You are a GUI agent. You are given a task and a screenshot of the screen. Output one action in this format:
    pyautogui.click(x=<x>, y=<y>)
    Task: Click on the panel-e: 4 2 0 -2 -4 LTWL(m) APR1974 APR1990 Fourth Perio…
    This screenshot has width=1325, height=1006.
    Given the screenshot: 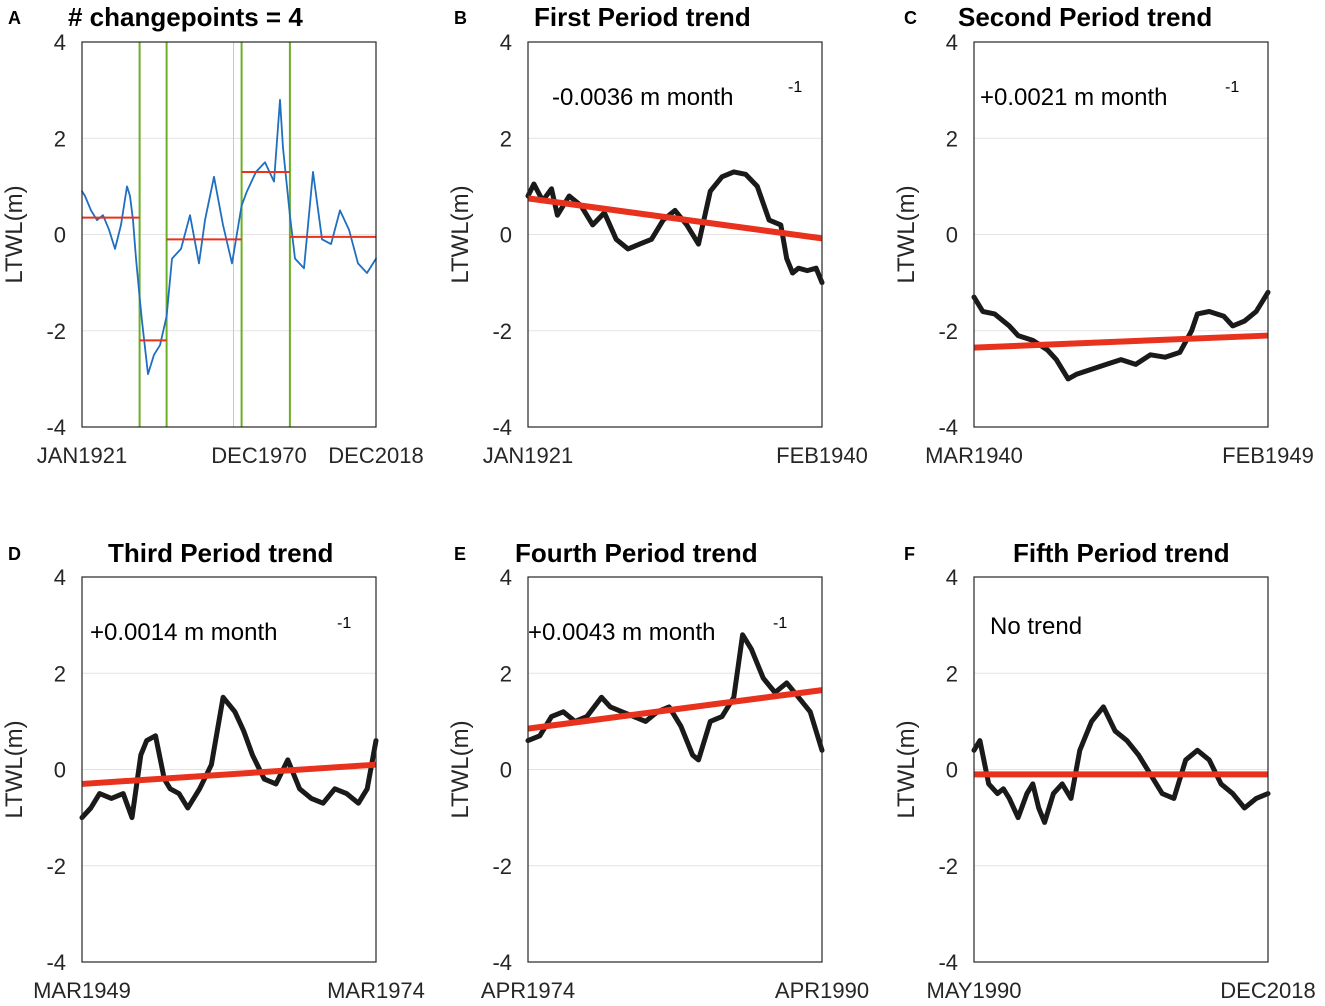 What is the action you would take?
    pyautogui.click(x=658, y=770)
    